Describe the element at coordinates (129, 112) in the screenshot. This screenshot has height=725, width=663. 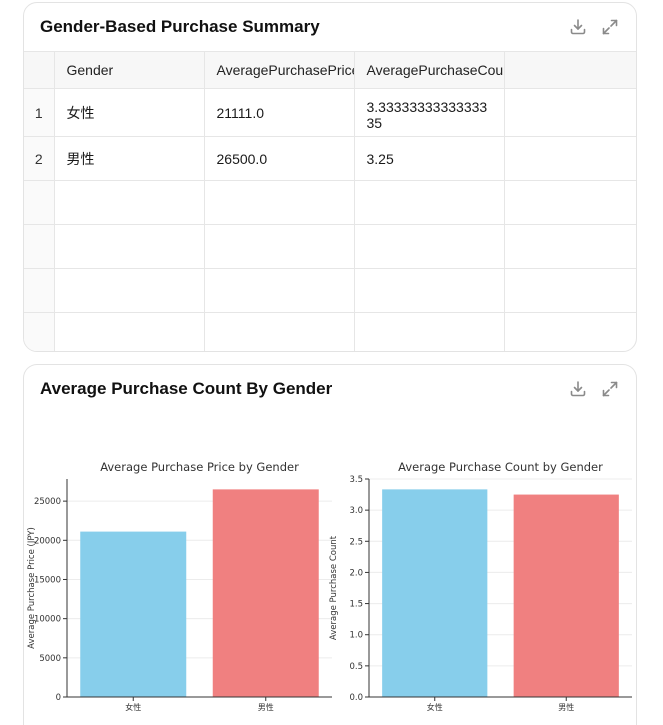
I see `gender-cell: 女性` at that location.